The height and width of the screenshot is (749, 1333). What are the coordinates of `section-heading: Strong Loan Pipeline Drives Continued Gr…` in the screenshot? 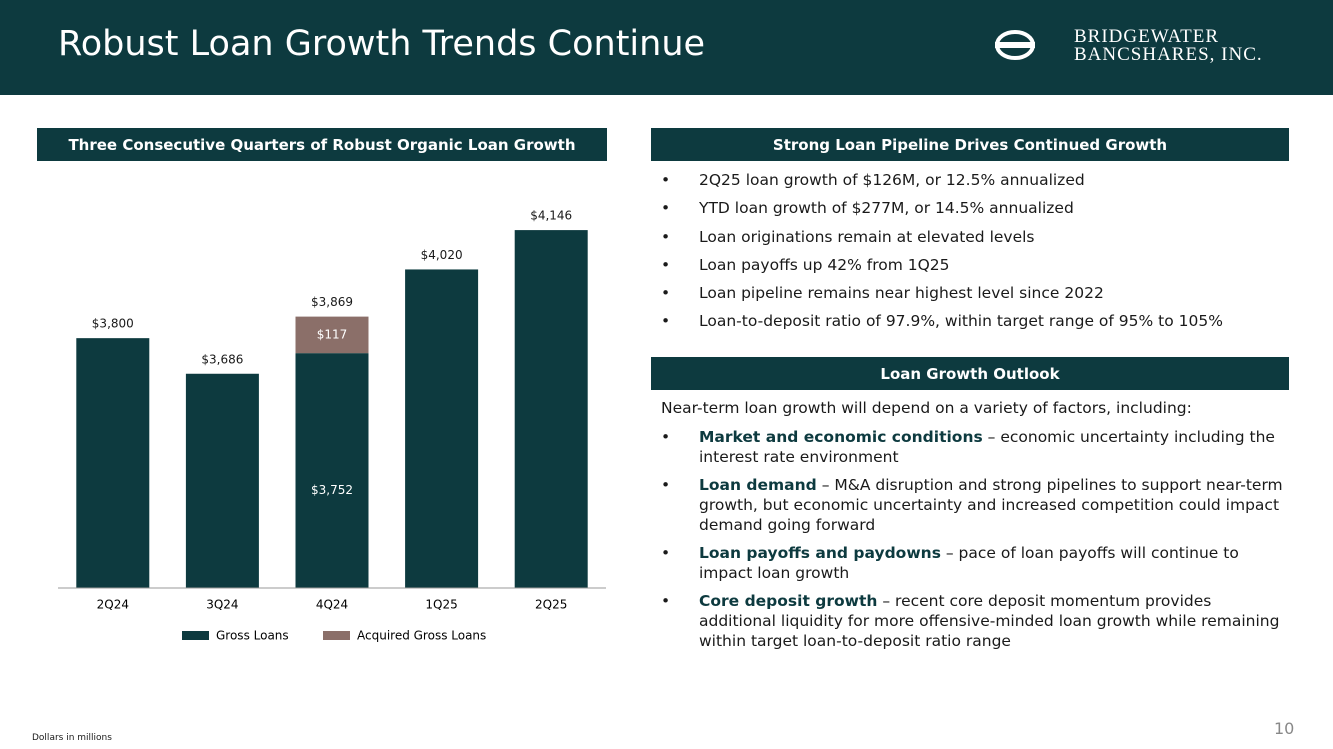 It's located at (970, 144).